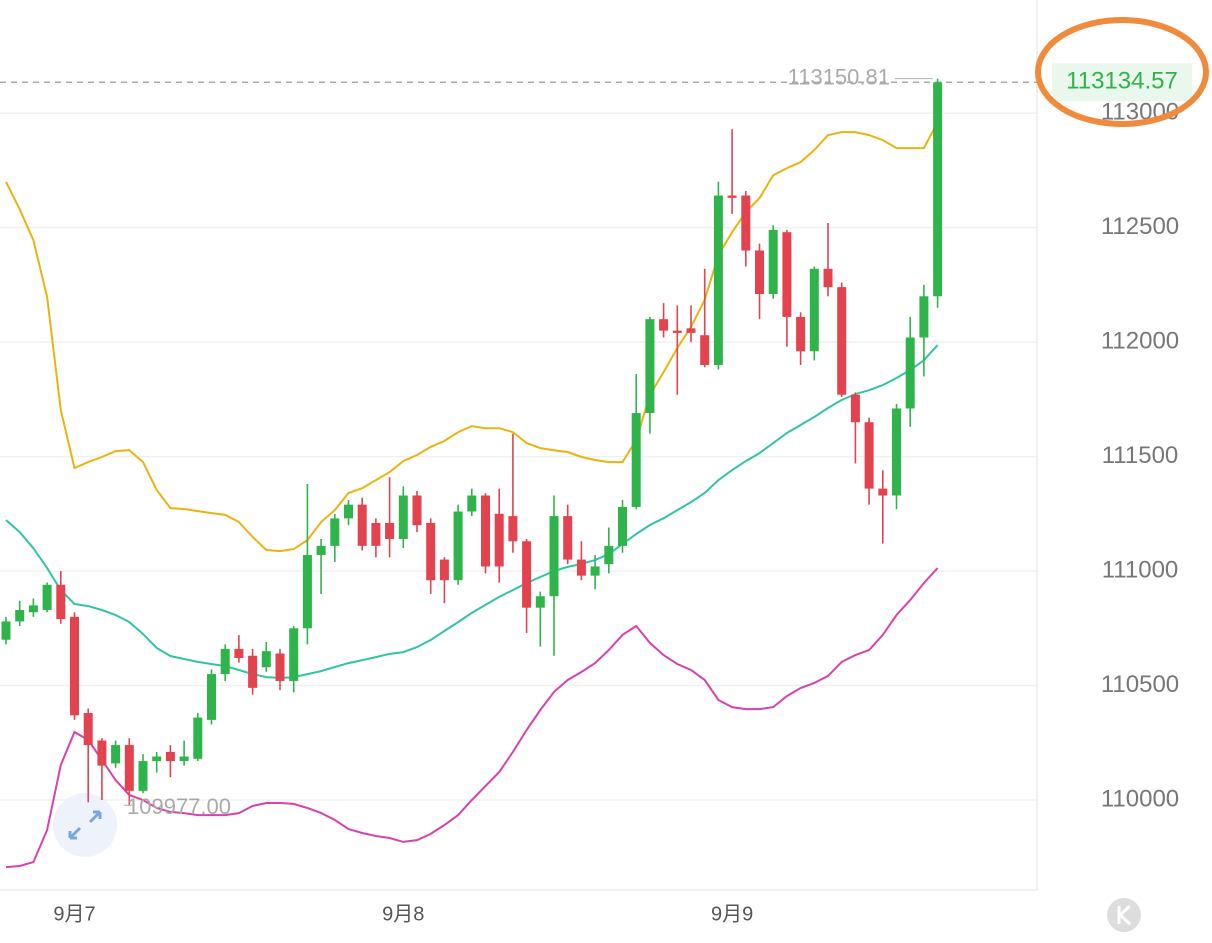  What do you see at coordinates (1140, 798) in the screenshot?
I see `y-tick-label: 110000` at bounding box center [1140, 798].